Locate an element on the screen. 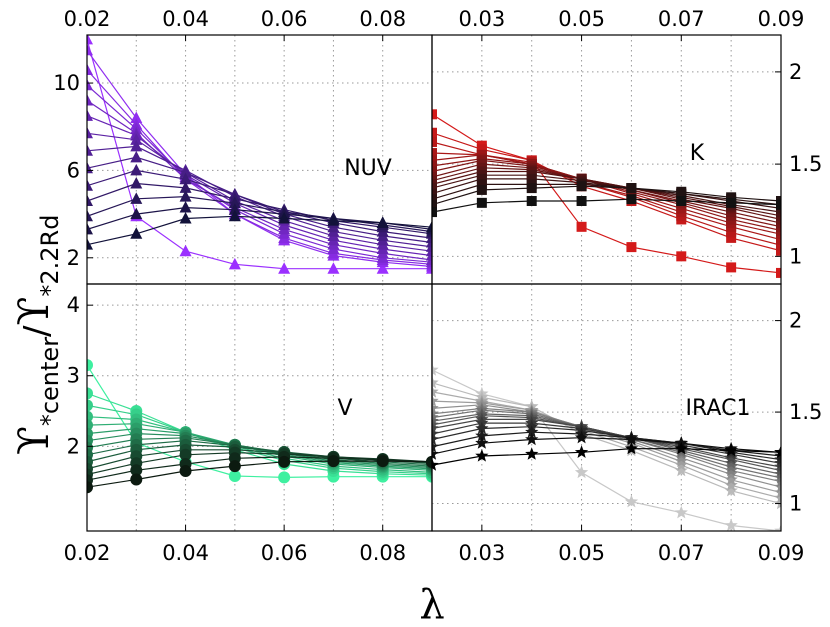 The height and width of the screenshot is (627, 830). y-tick-label: 4 is located at coordinates (73, 305).